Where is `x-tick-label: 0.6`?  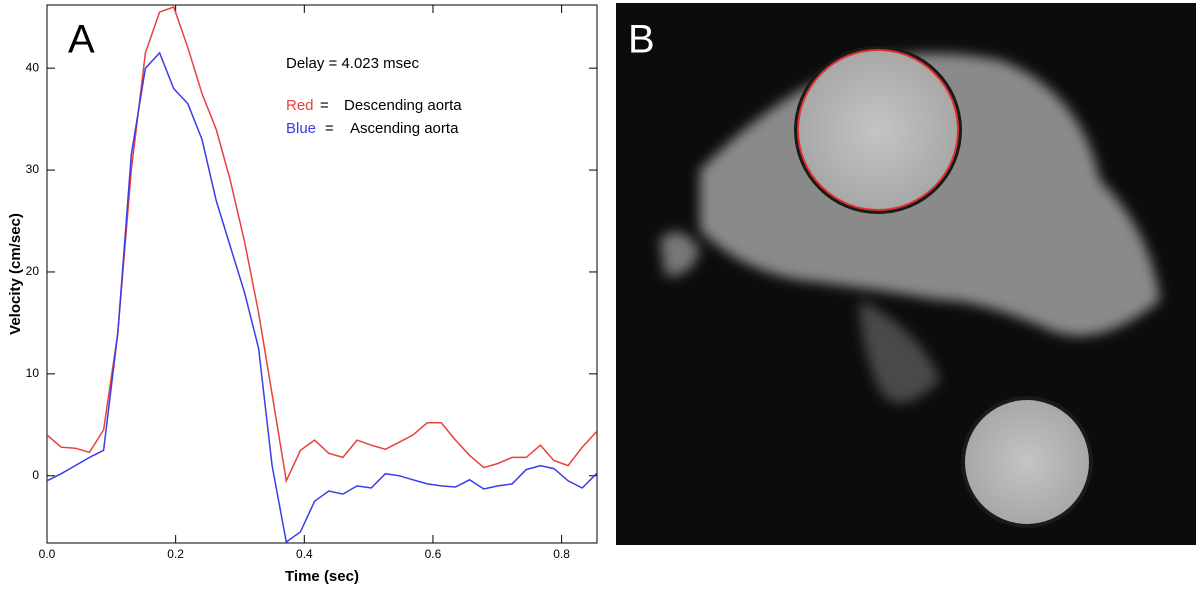
x-tick-label: 0.6 is located at coordinates (433, 554).